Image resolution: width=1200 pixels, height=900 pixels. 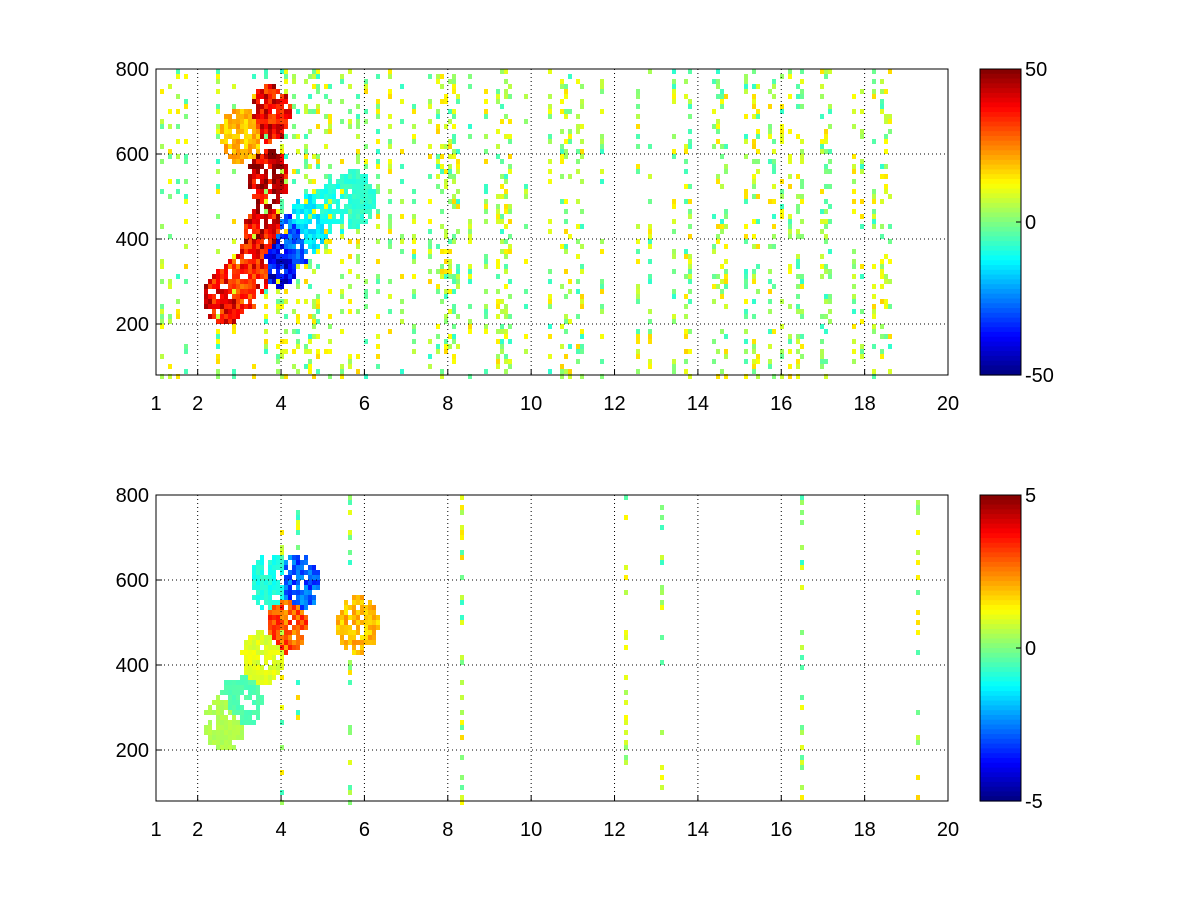 I want to click on x-tick-label: 10, so click(x=531, y=830).